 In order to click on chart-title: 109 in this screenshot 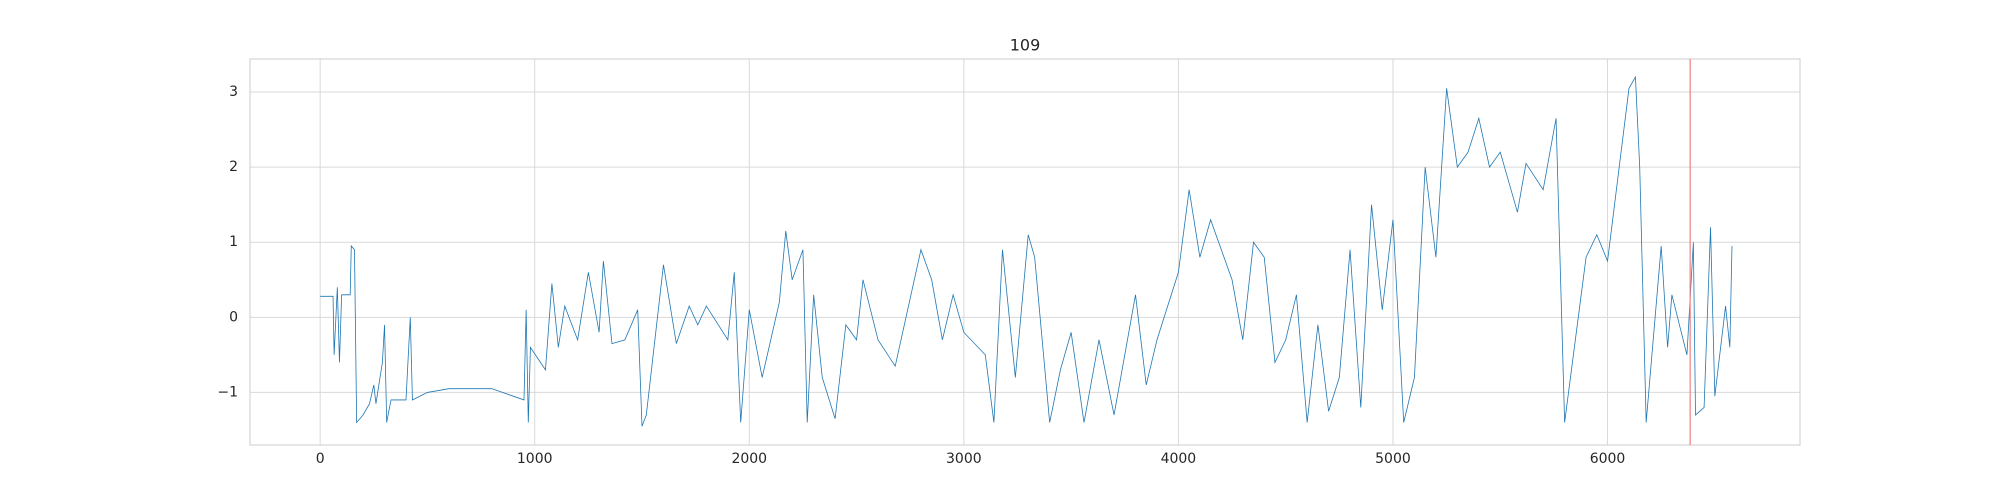, I will do `click(1025, 45)`.